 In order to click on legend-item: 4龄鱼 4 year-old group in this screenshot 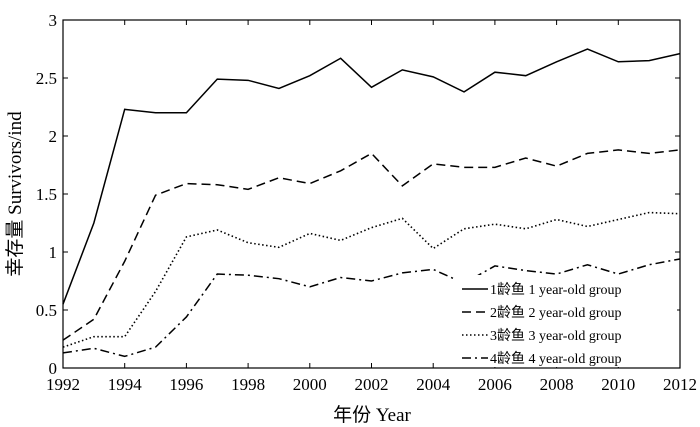, I will do `click(542, 358)`.